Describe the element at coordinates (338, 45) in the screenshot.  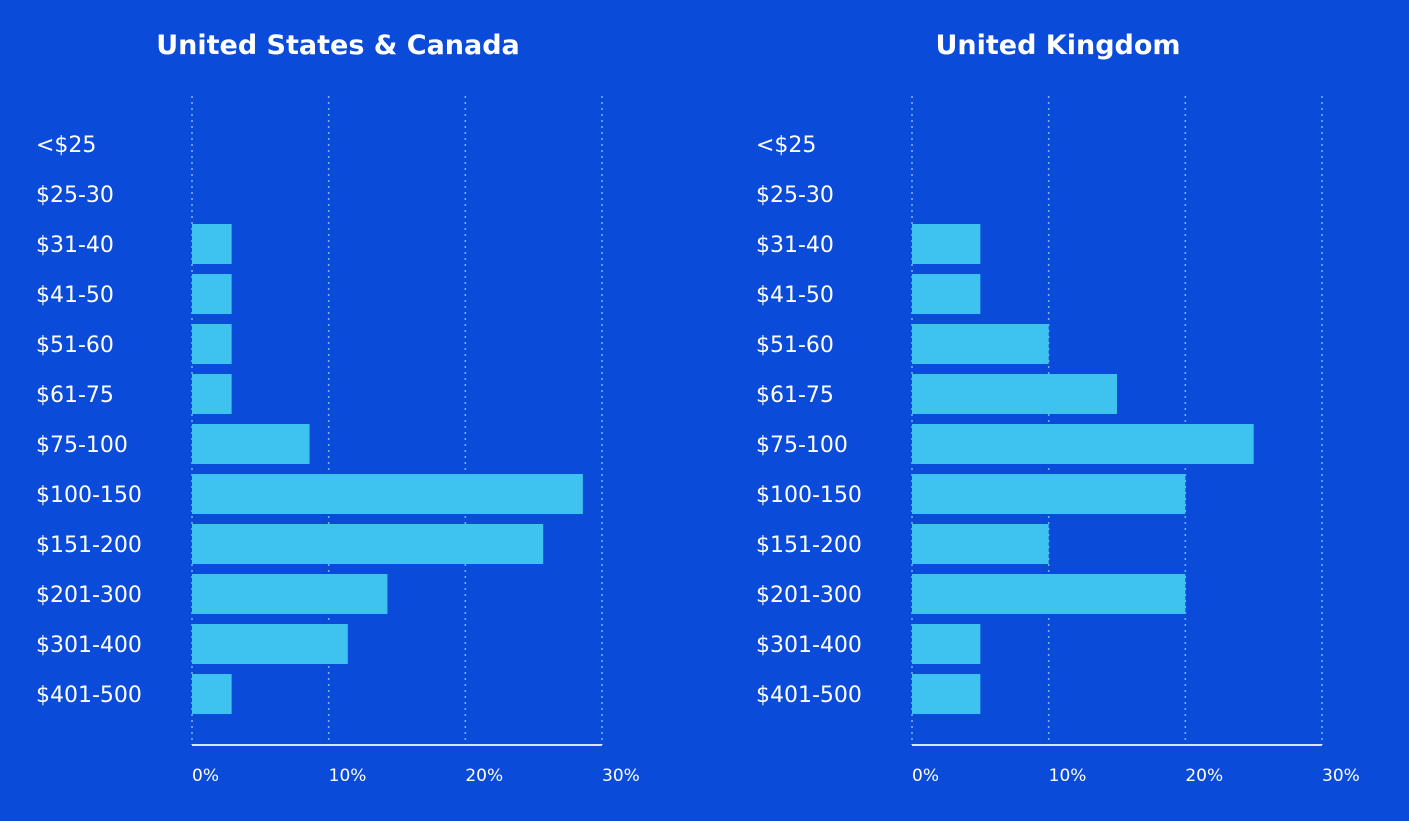
I see `chart-title: United States & Canada` at that location.